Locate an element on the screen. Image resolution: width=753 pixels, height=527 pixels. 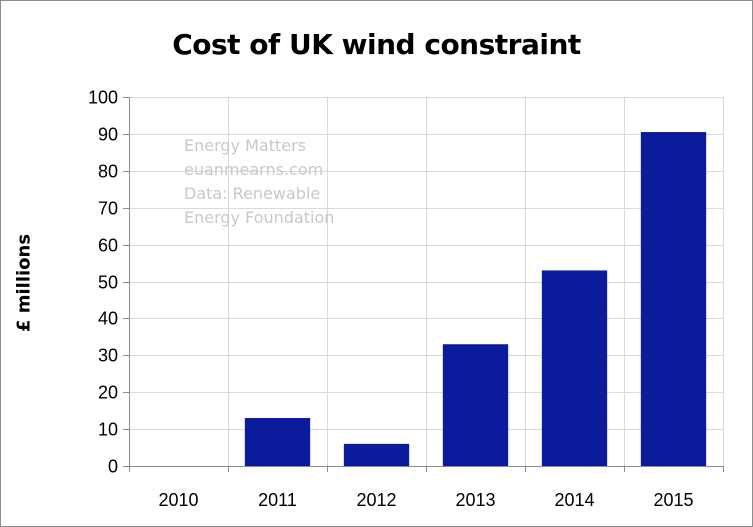
watermark-line: Data: Renewable is located at coordinates (252, 193).